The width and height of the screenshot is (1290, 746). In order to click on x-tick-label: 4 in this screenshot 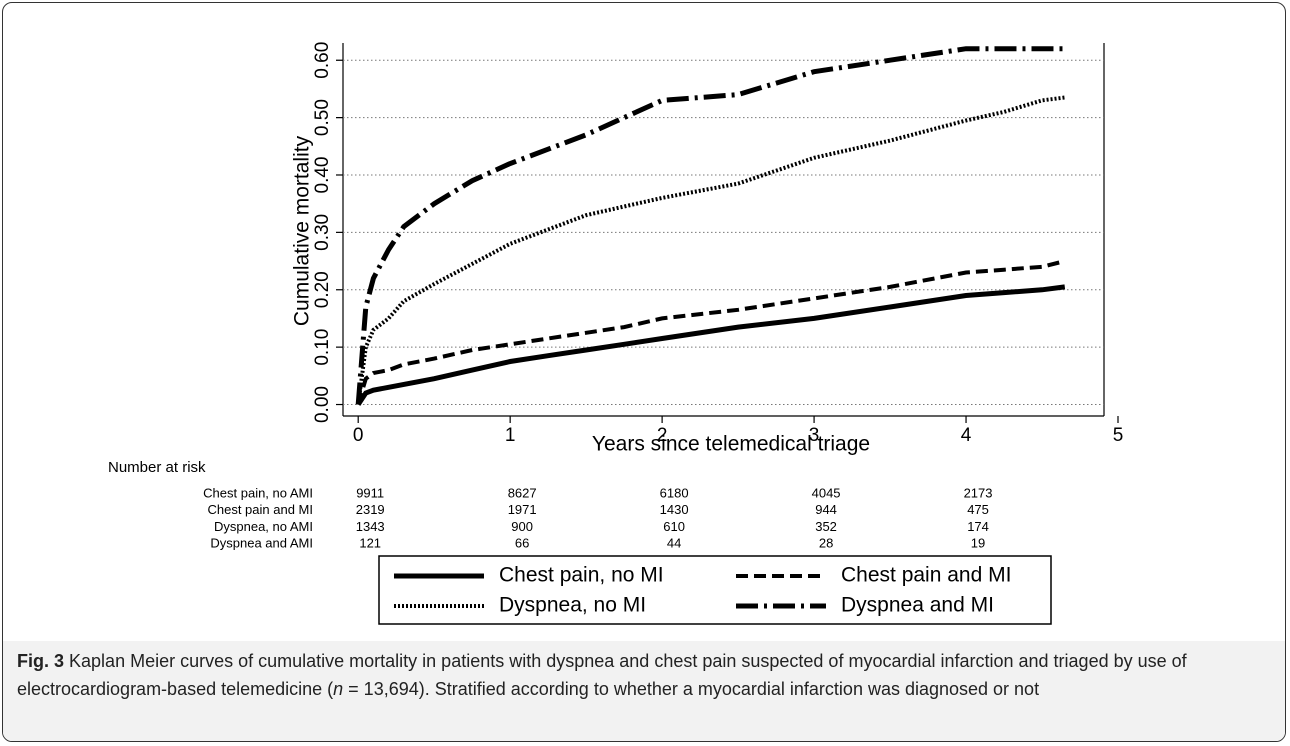, I will do `click(966, 435)`.